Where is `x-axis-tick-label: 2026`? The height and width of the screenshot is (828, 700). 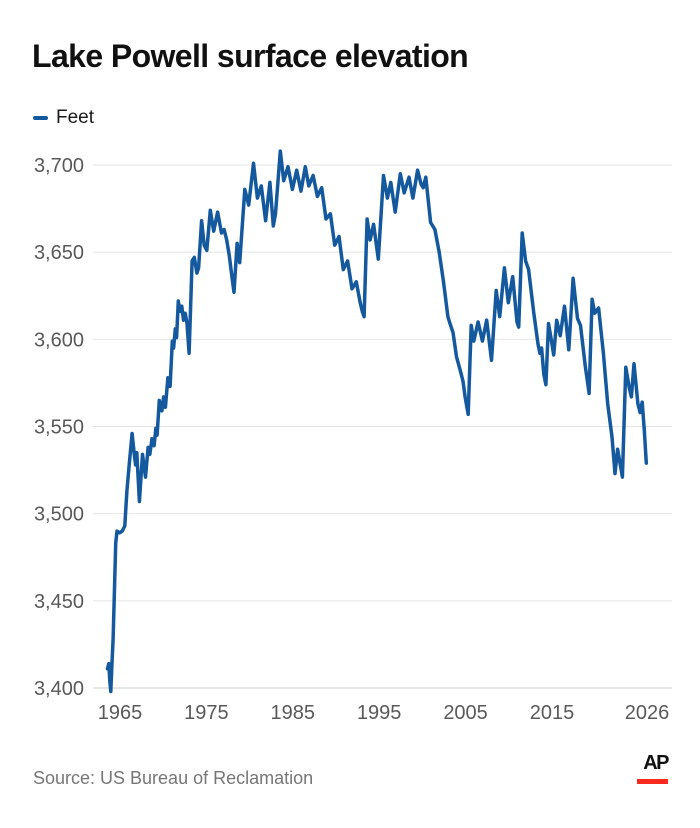
x-axis-tick-label: 2026 is located at coordinates (647, 713).